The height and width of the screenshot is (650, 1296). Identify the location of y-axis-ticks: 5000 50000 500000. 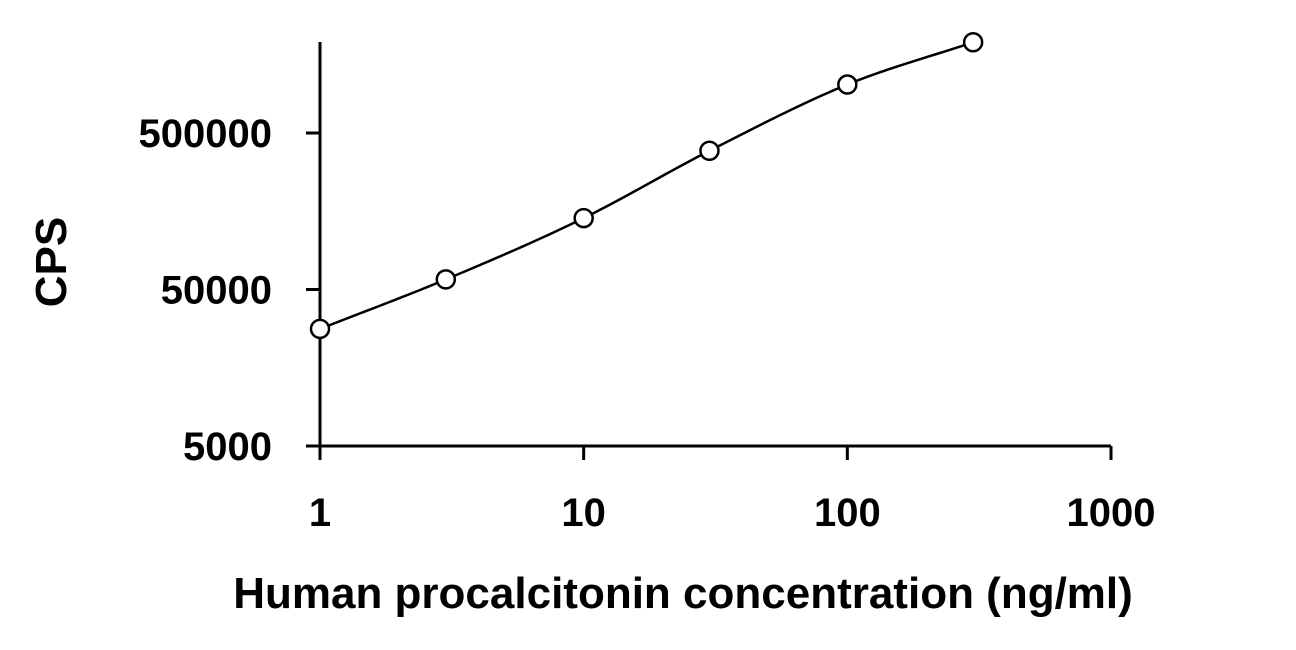
(229, 290).